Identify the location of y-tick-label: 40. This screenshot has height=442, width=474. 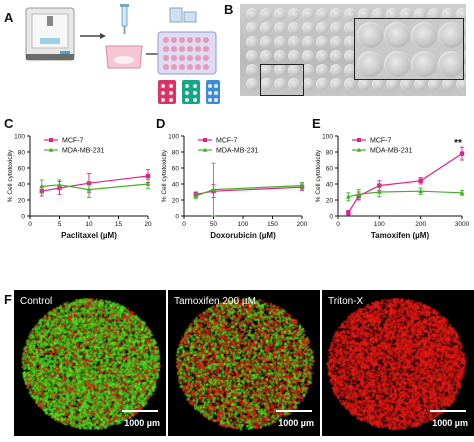
(22, 185).